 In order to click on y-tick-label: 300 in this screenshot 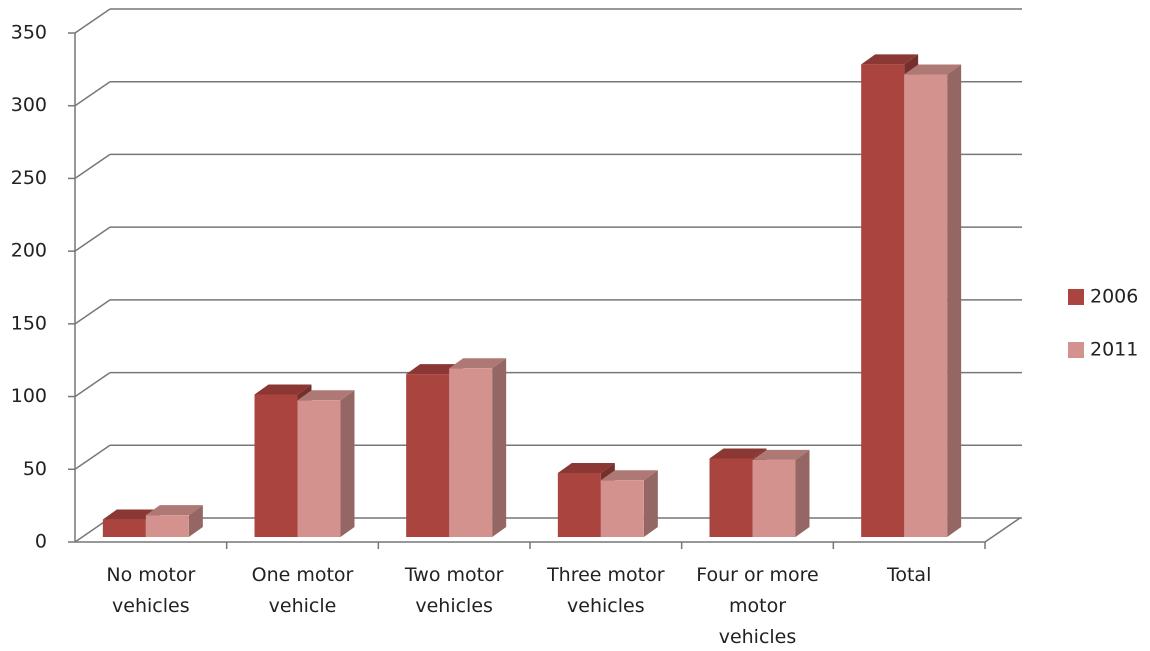, I will do `click(29, 105)`.